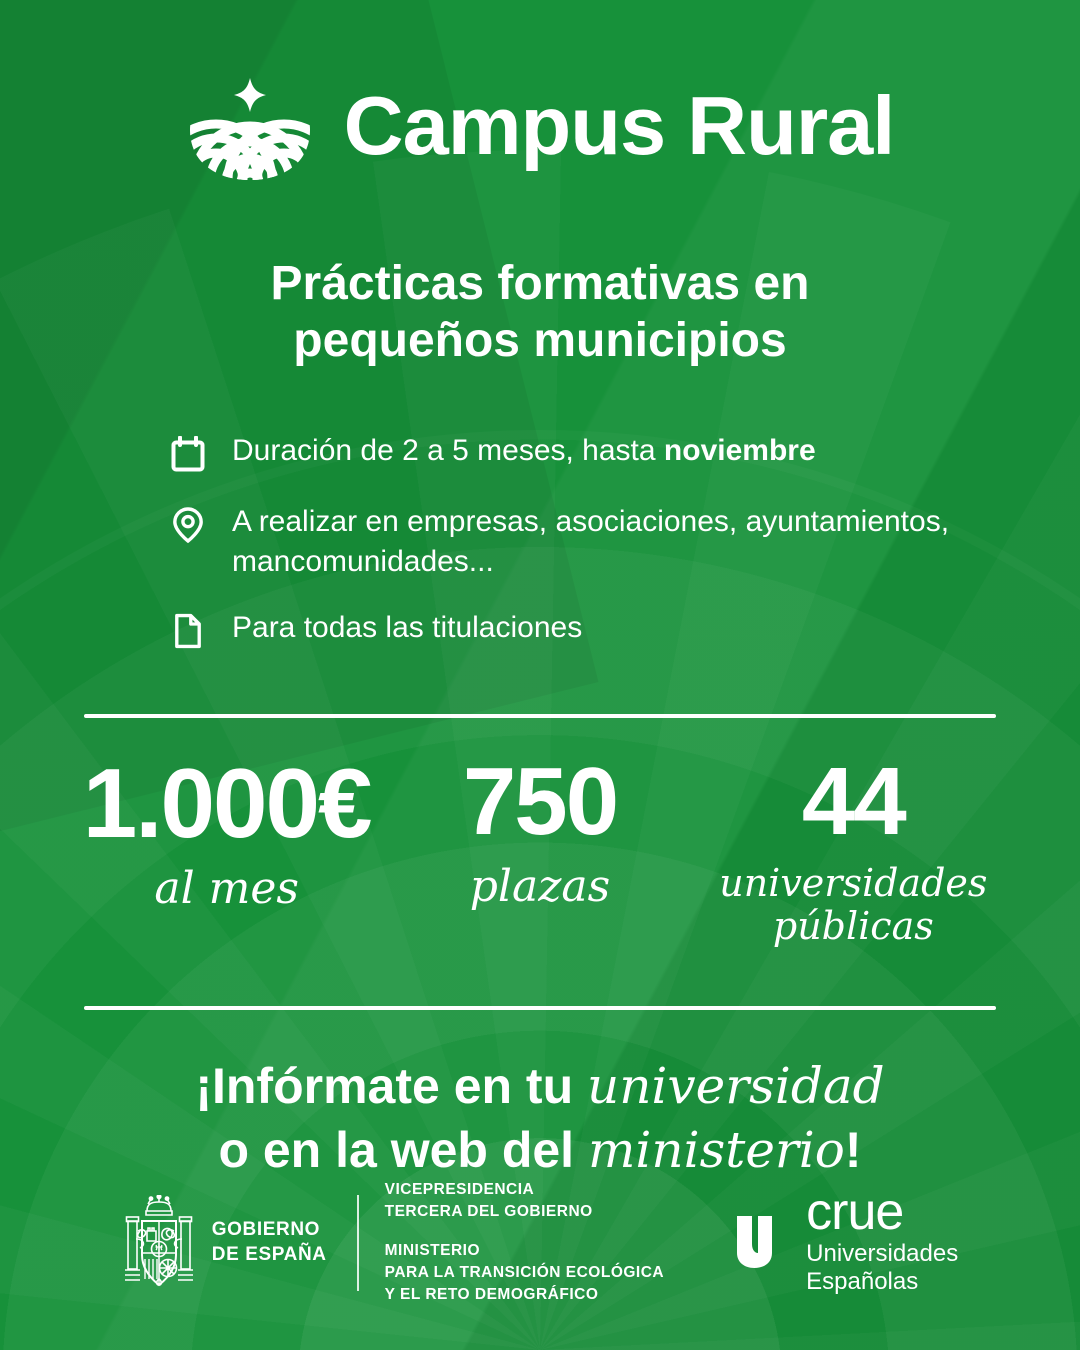 The image size is (1080, 1350). I want to click on gobierno-de-espana-logo: GOBIERNO DE ESPAÑA, so click(239, 1242).